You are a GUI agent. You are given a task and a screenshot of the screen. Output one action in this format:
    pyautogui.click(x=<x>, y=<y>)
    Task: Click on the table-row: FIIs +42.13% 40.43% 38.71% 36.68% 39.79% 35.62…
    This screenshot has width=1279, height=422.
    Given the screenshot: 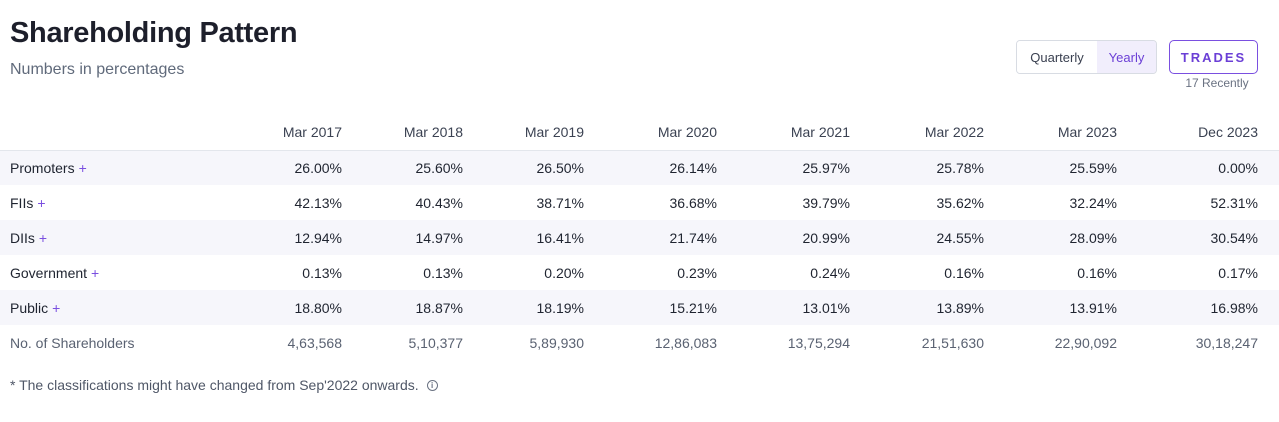 What is the action you would take?
    pyautogui.click(x=639, y=202)
    